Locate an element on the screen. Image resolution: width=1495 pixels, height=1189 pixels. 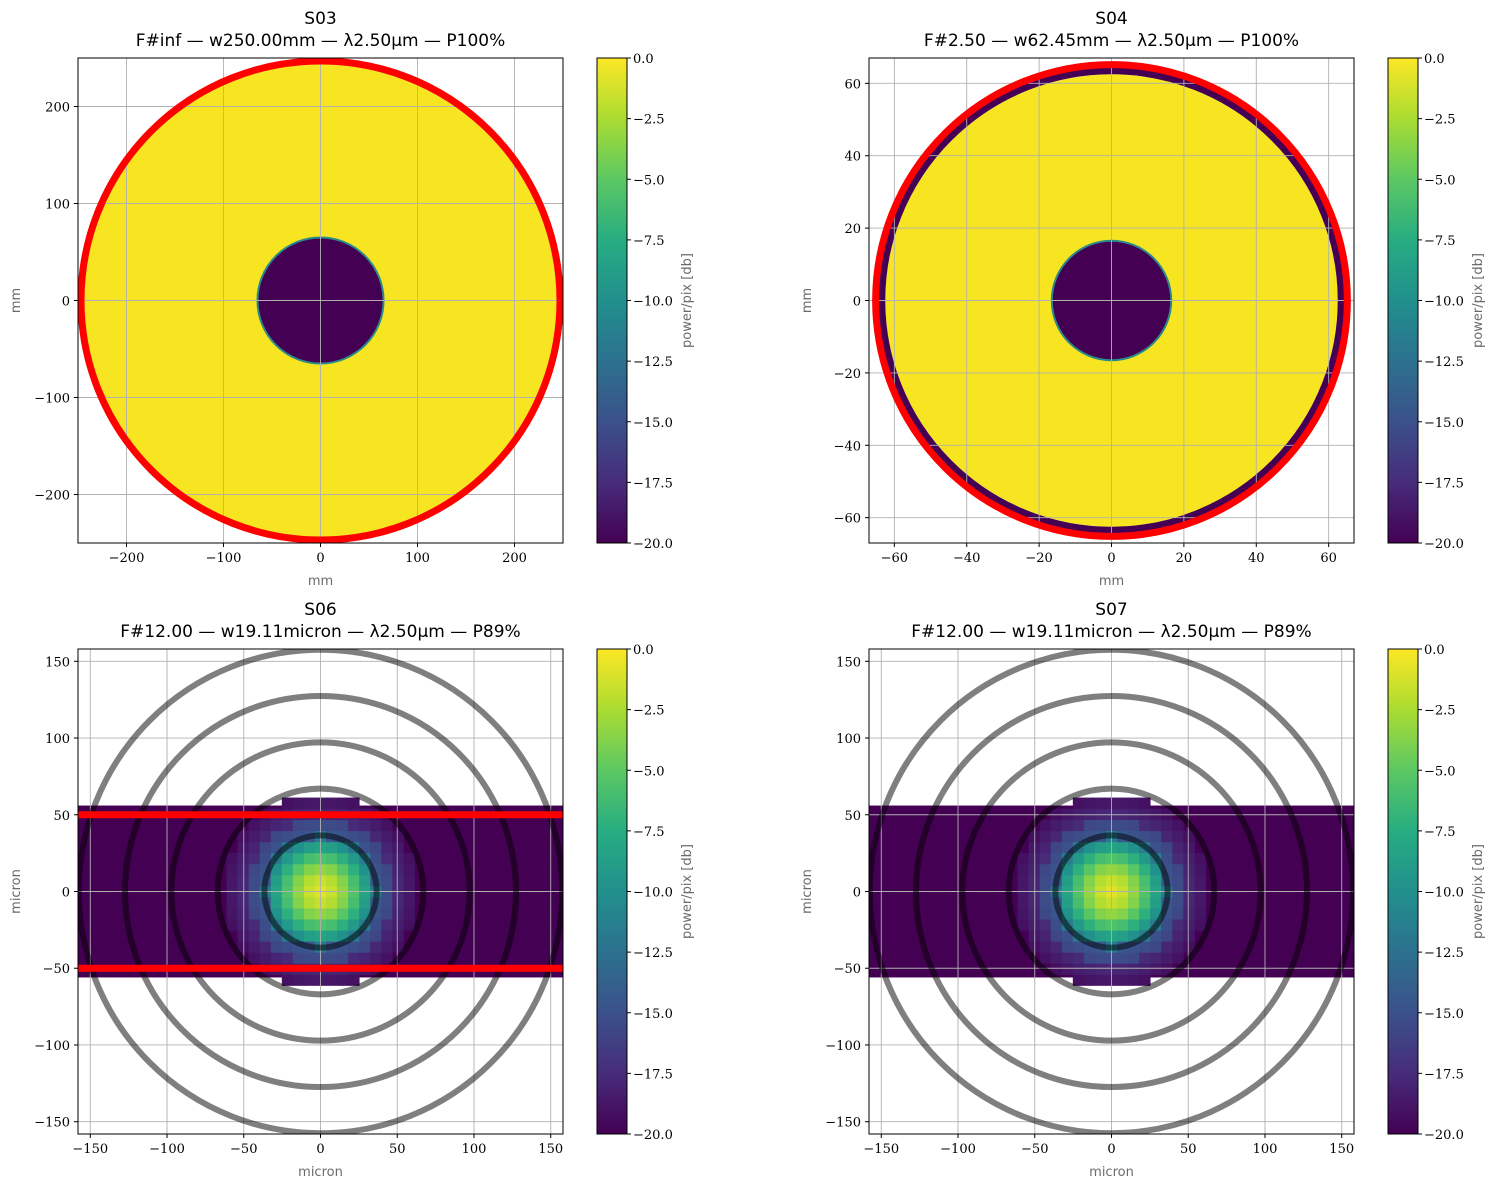
panel-title: S06 is located at coordinates (320, 610).